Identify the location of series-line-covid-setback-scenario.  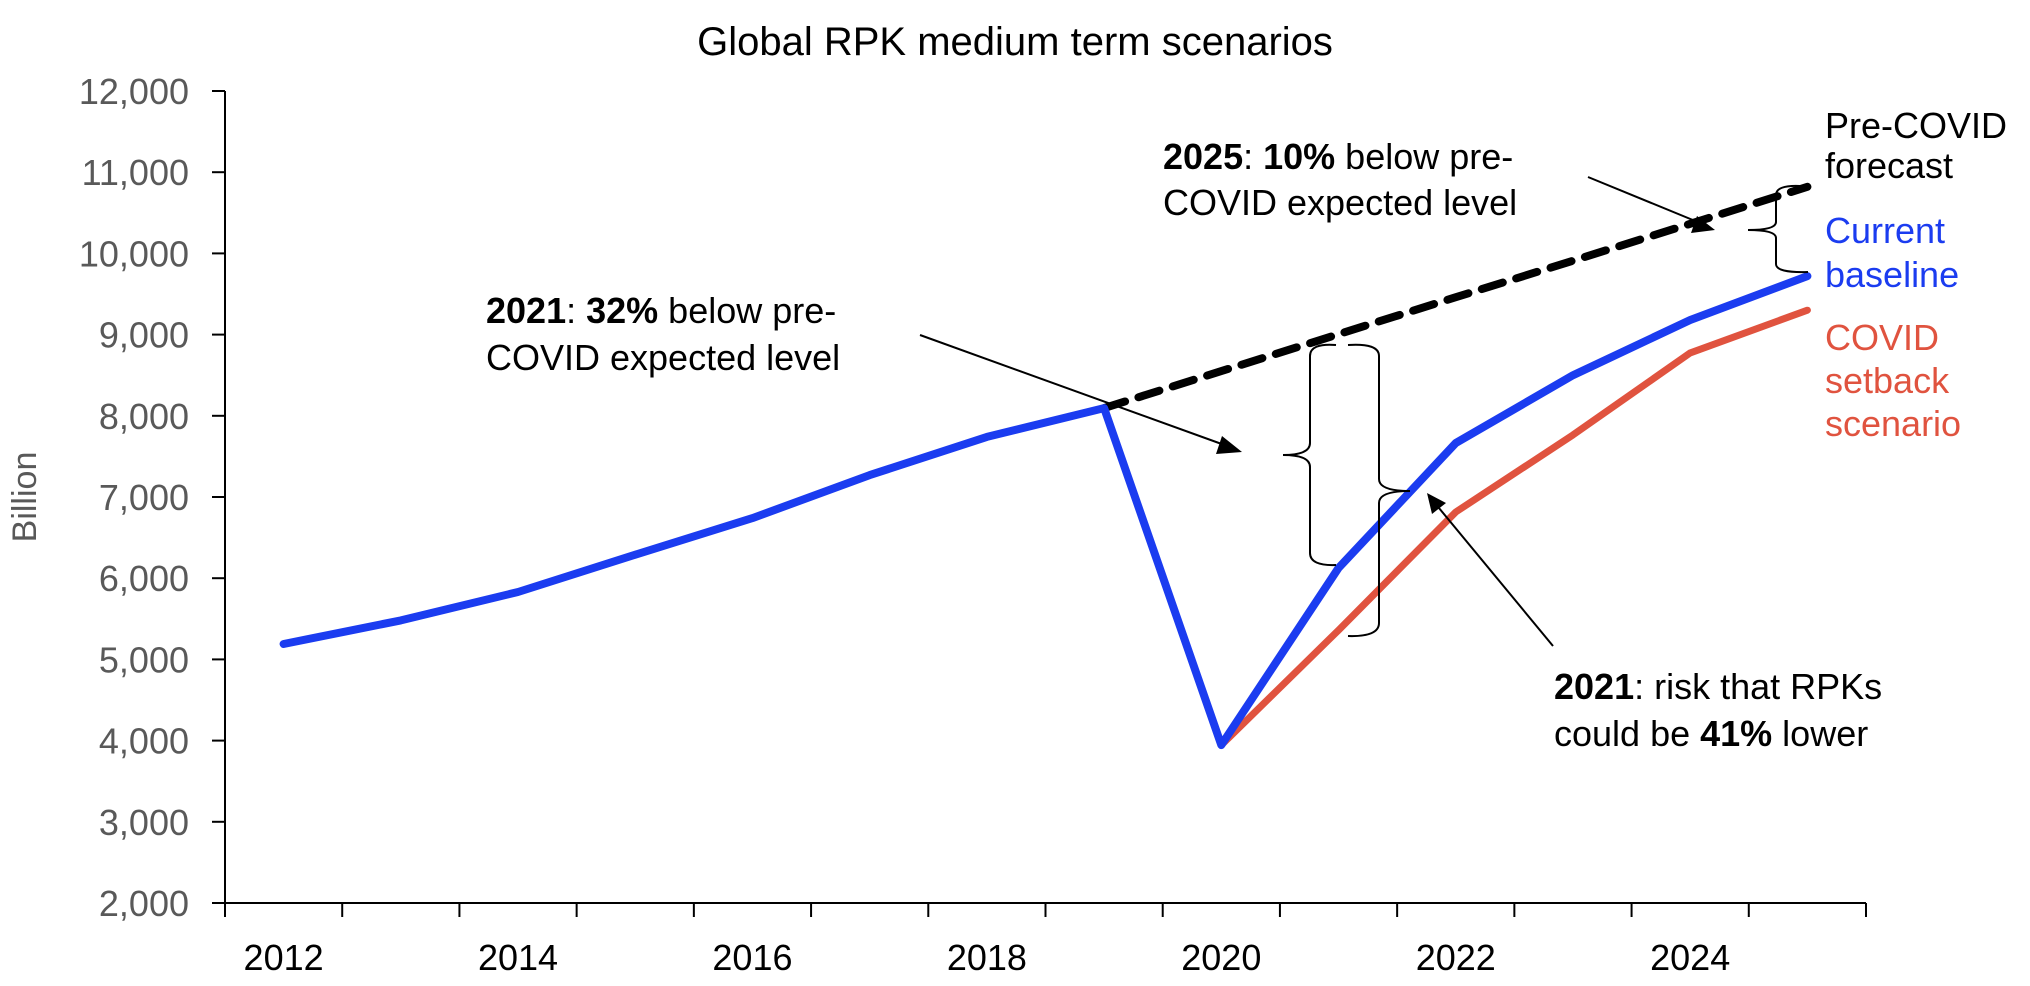
(1514, 527).